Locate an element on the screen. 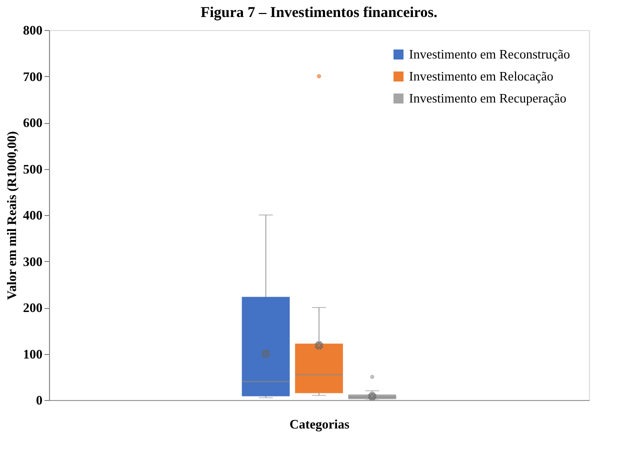 This screenshot has height=462, width=630. legend-label: Investimento em Recuperação is located at coordinates (487, 98).